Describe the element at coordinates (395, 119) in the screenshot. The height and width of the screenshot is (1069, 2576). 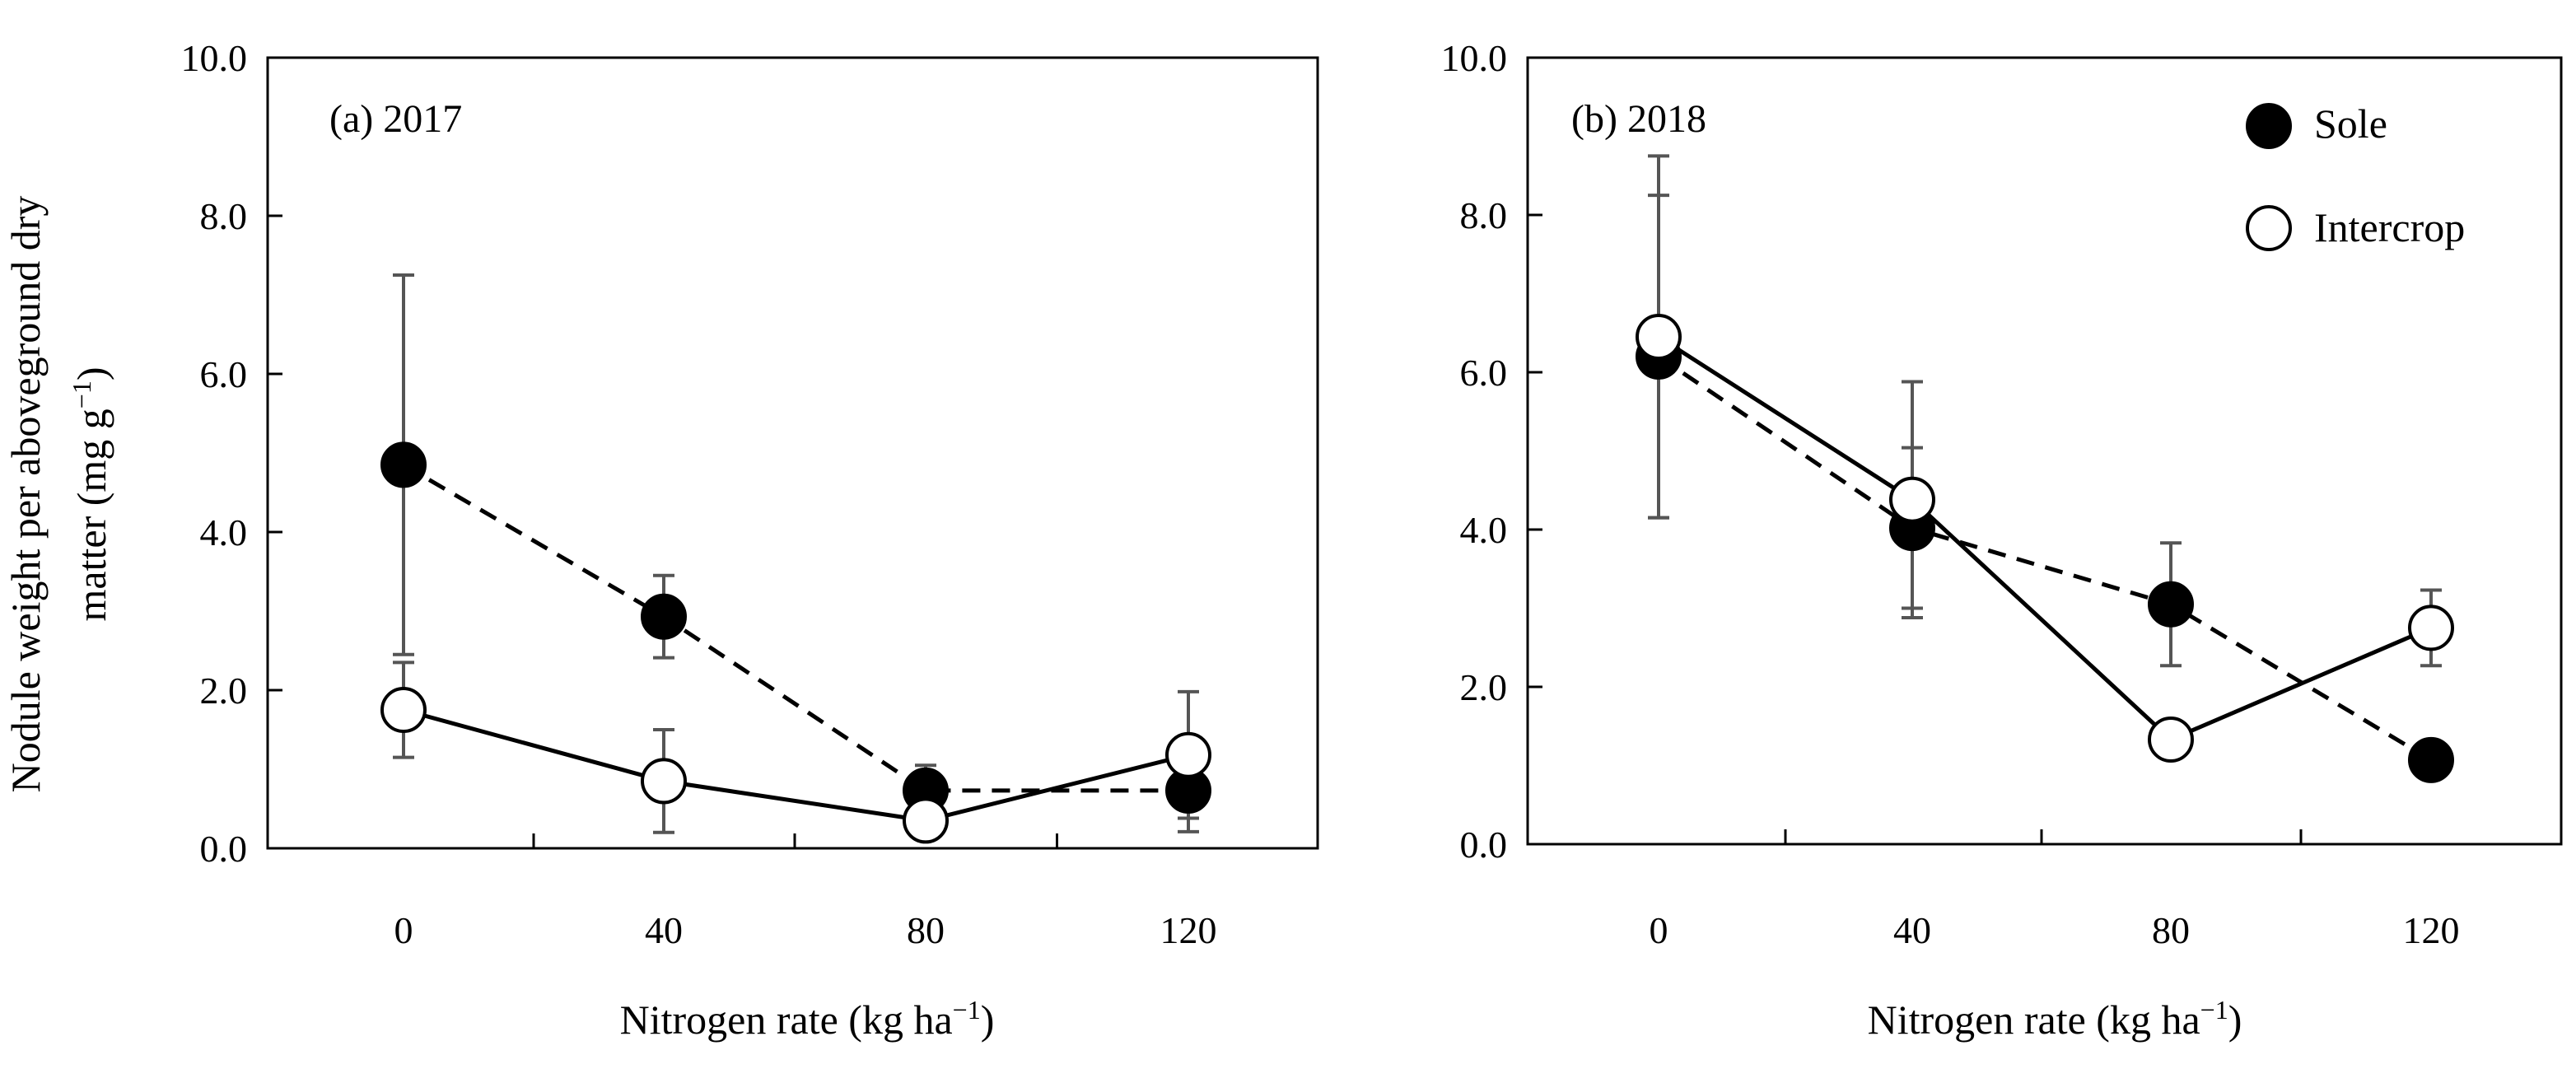
I see `panel-title: (a) 2017` at that location.